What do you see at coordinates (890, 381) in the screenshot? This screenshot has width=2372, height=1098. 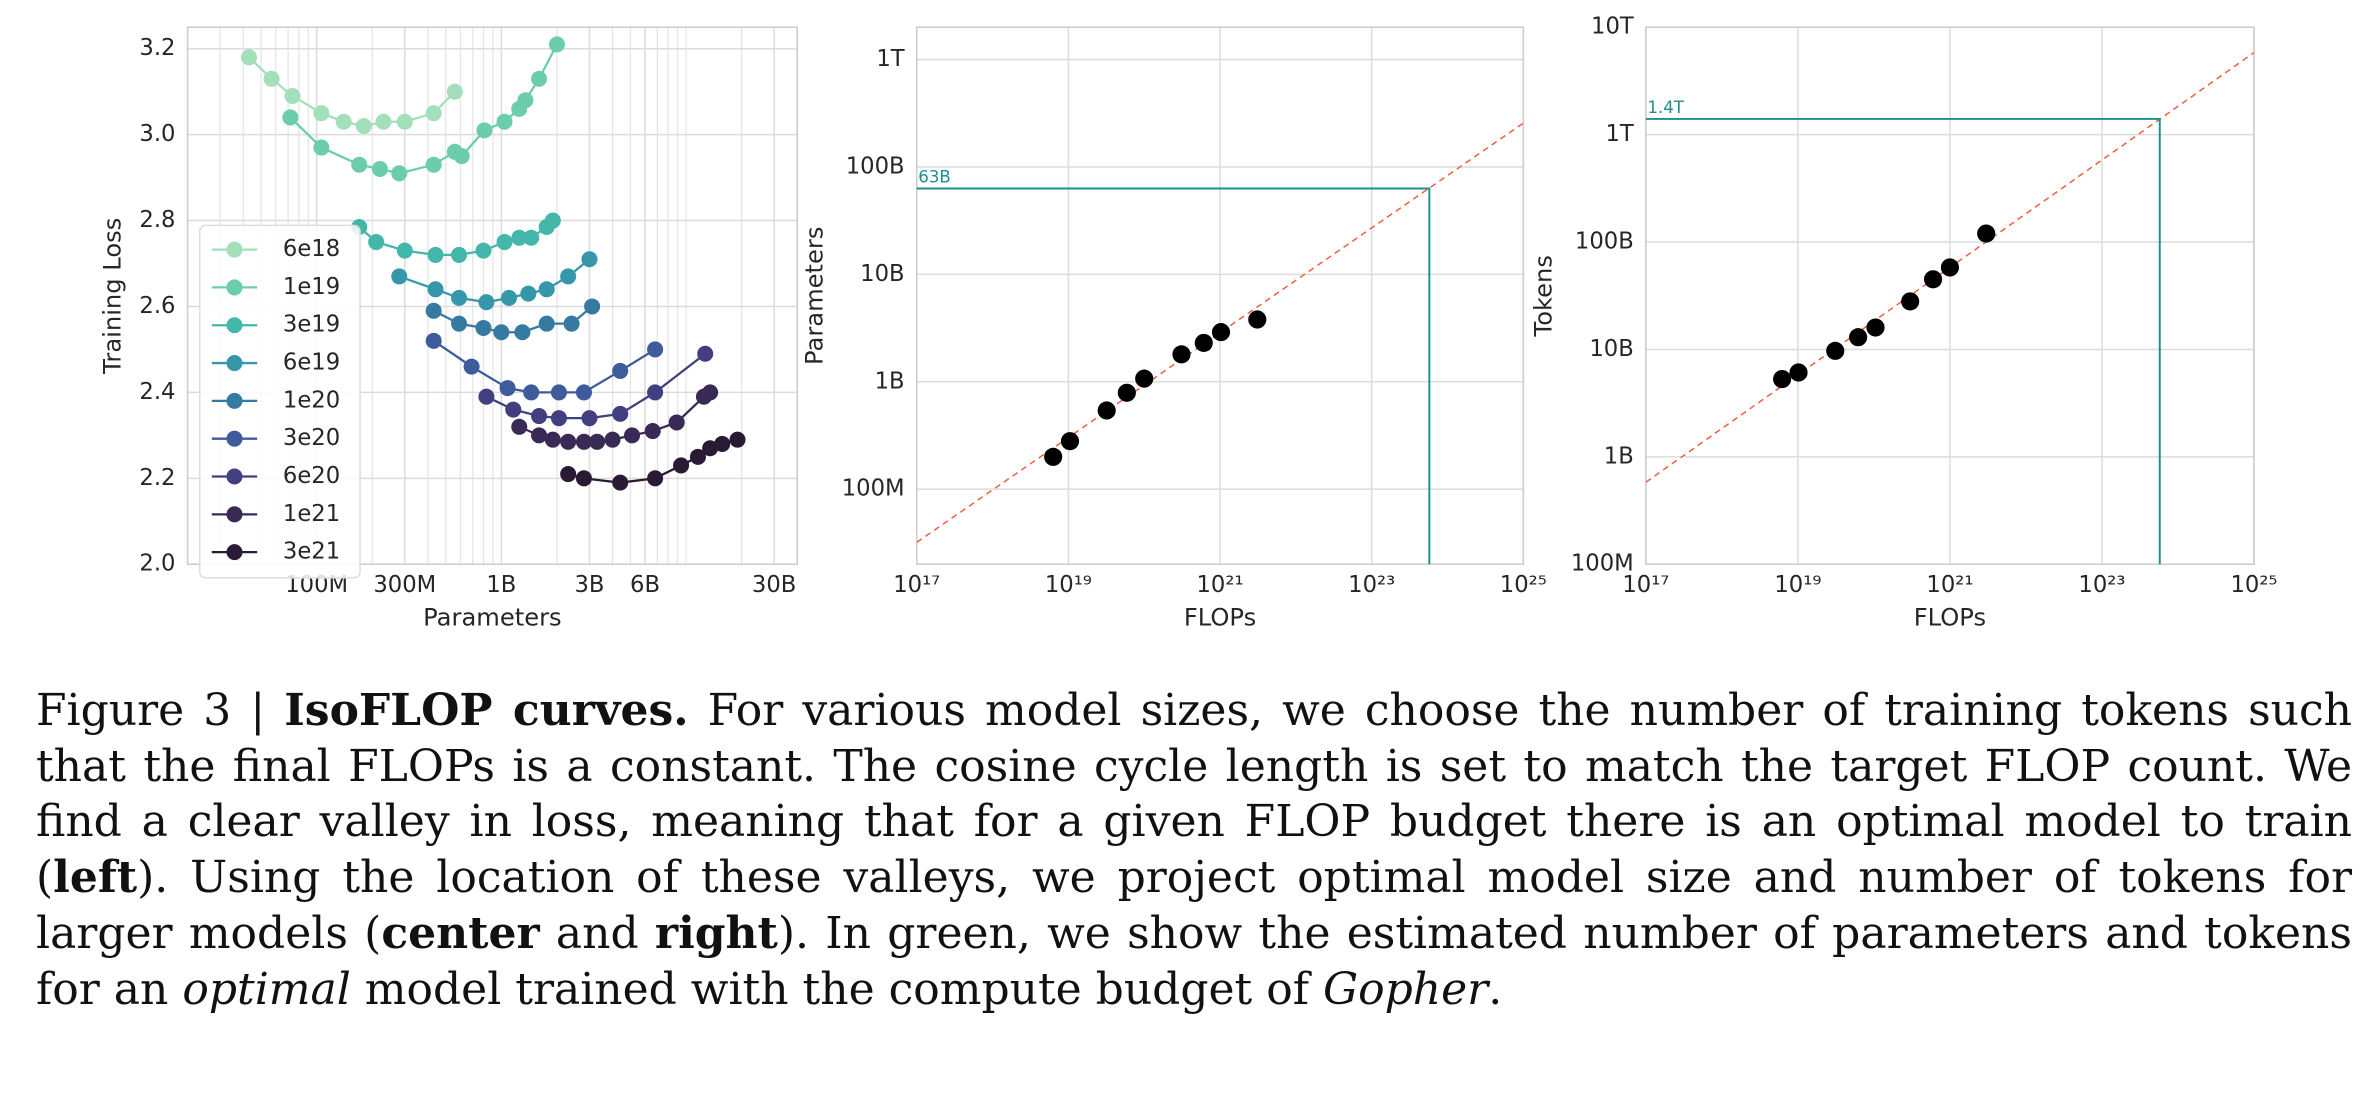 I see `y-tick-label: 1B` at bounding box center [890, 381].